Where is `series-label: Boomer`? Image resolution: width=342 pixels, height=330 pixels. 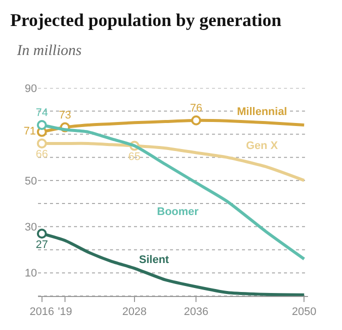 series-label: Boomer is located at coordinates (178, 212).